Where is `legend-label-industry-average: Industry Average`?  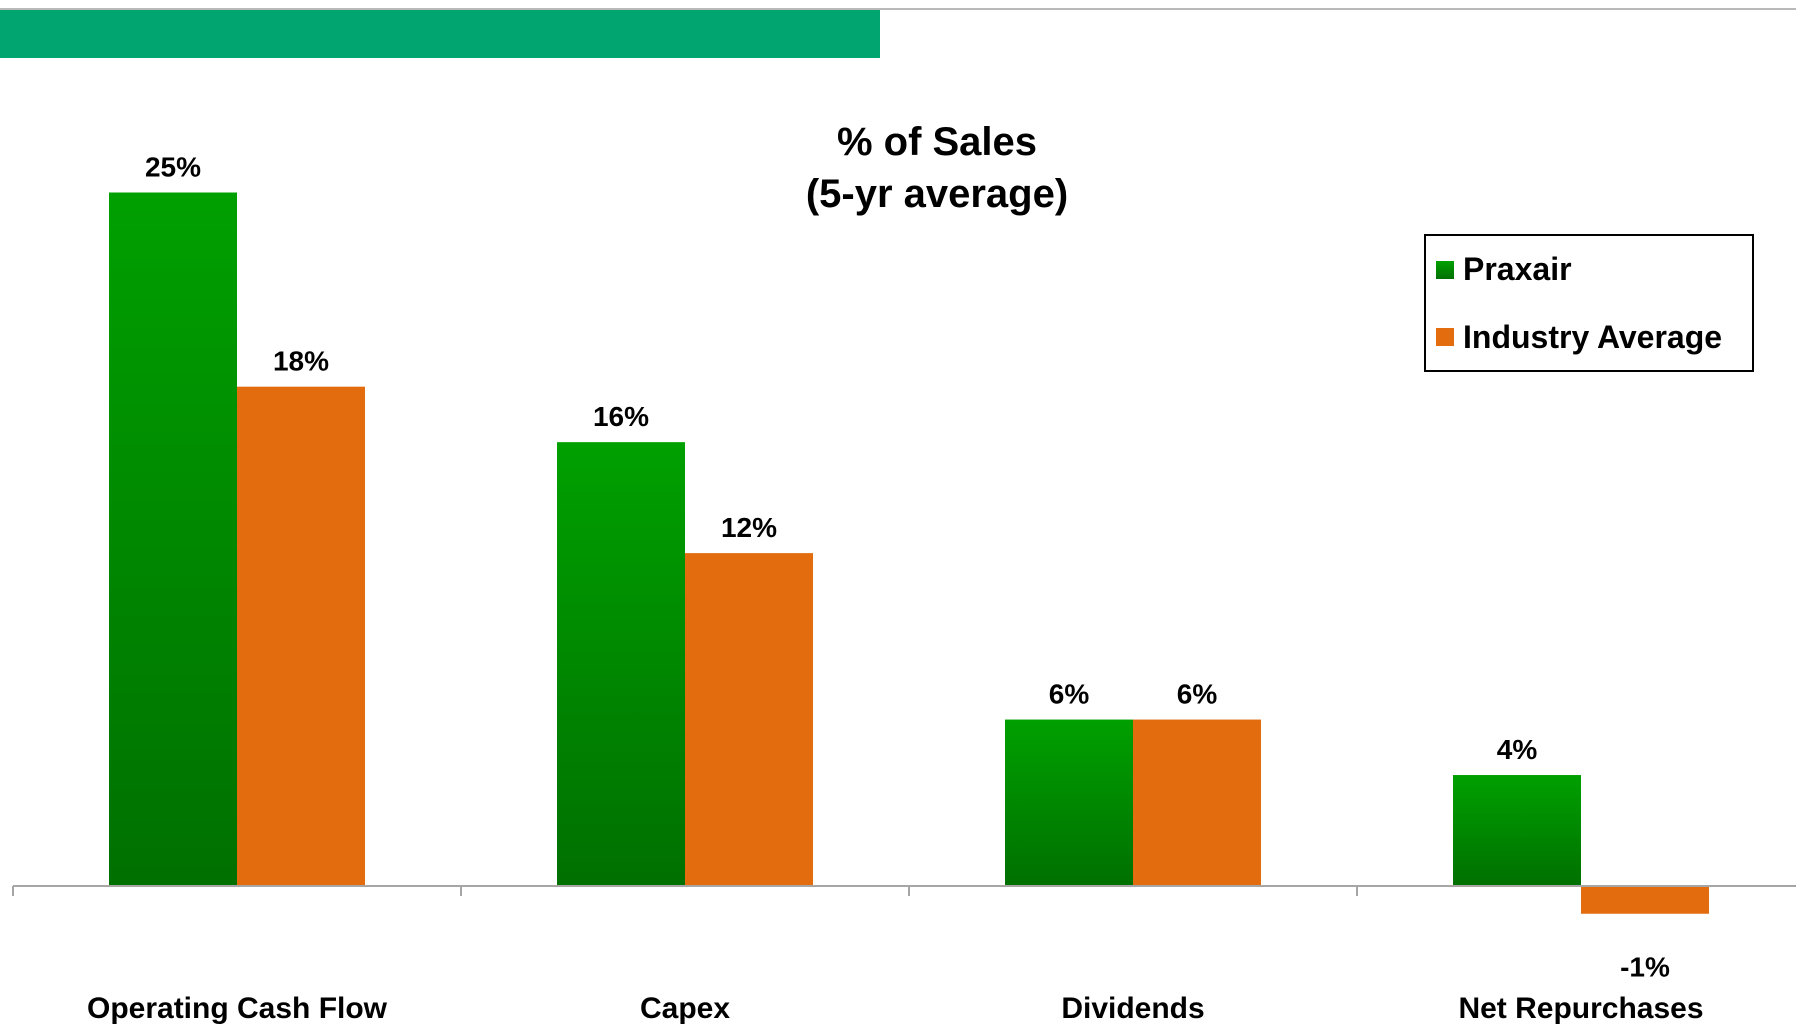
legend-label-industry-average: Industry Average is located at coordinates (1592, 337).